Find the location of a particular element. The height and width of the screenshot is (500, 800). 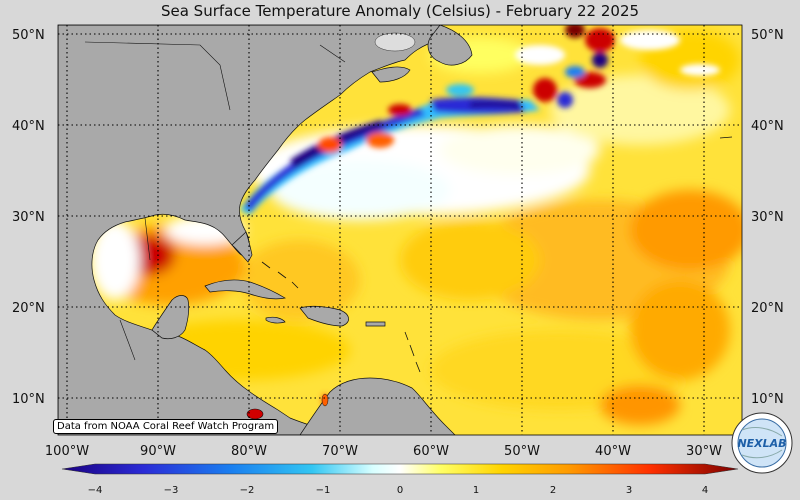

nexlab-logo: NEXLAB is located at coordinates (762, 443).